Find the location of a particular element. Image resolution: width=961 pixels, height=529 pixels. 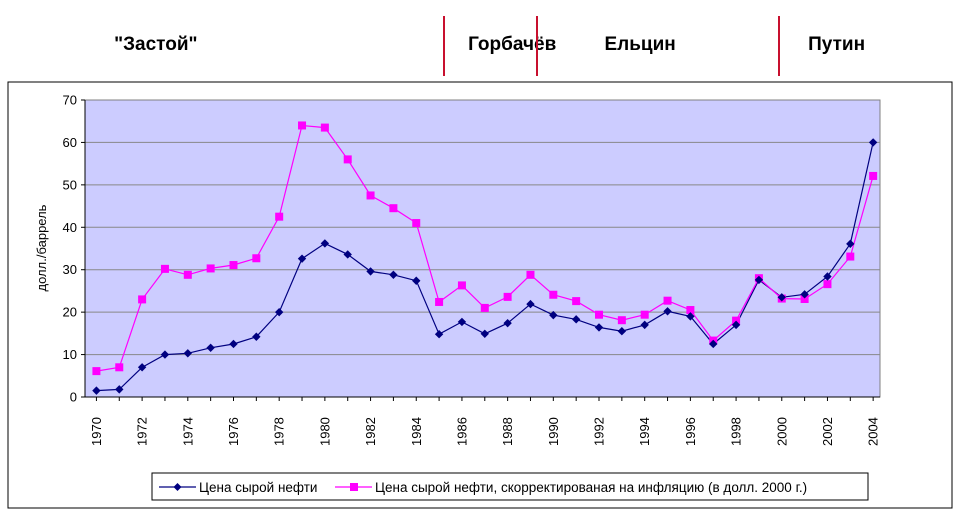

y-tick-label: 30 is located at coordinates (70, 269).